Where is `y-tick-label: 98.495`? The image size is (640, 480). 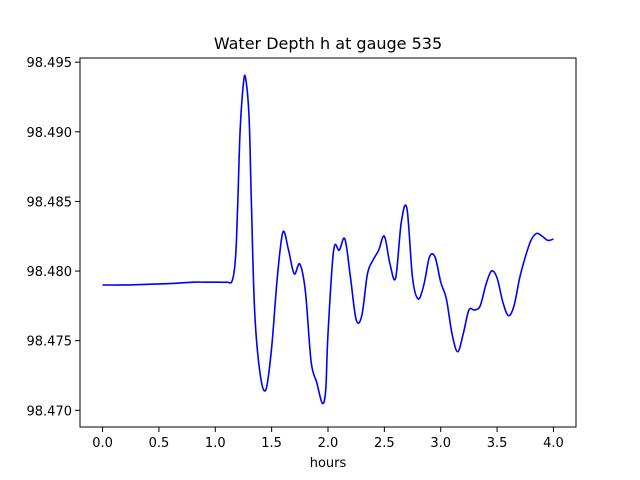 y-tick-label: 98.495 is located at coordinates (50, 63).